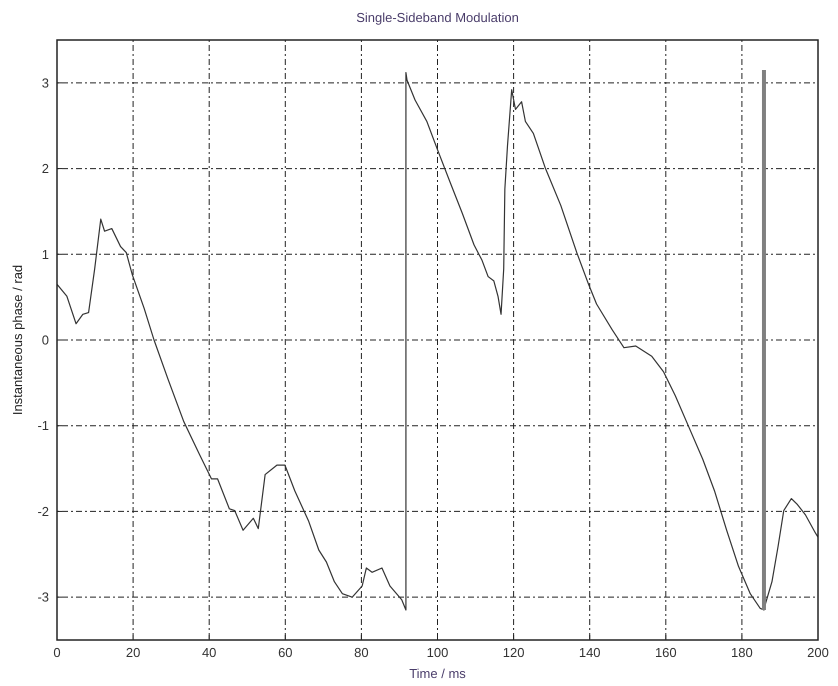  Describe the element at coordinates (437, 17) in the screenshot. I see `chart-title: Single-Sideband Modulation` at that location.